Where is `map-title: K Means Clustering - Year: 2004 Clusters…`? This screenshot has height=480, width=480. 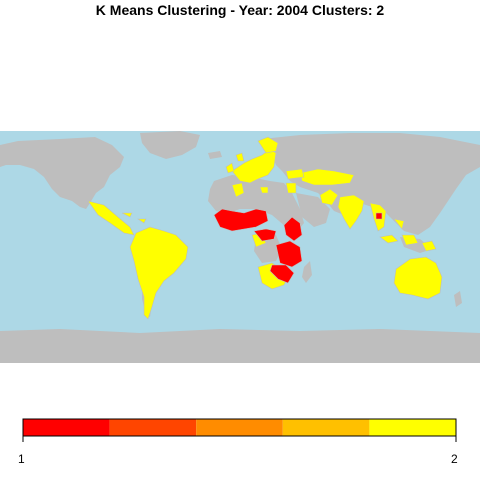
map-title: K Means Clustering - Year: 2004 Clusters… is located at coordinates (240, 10).